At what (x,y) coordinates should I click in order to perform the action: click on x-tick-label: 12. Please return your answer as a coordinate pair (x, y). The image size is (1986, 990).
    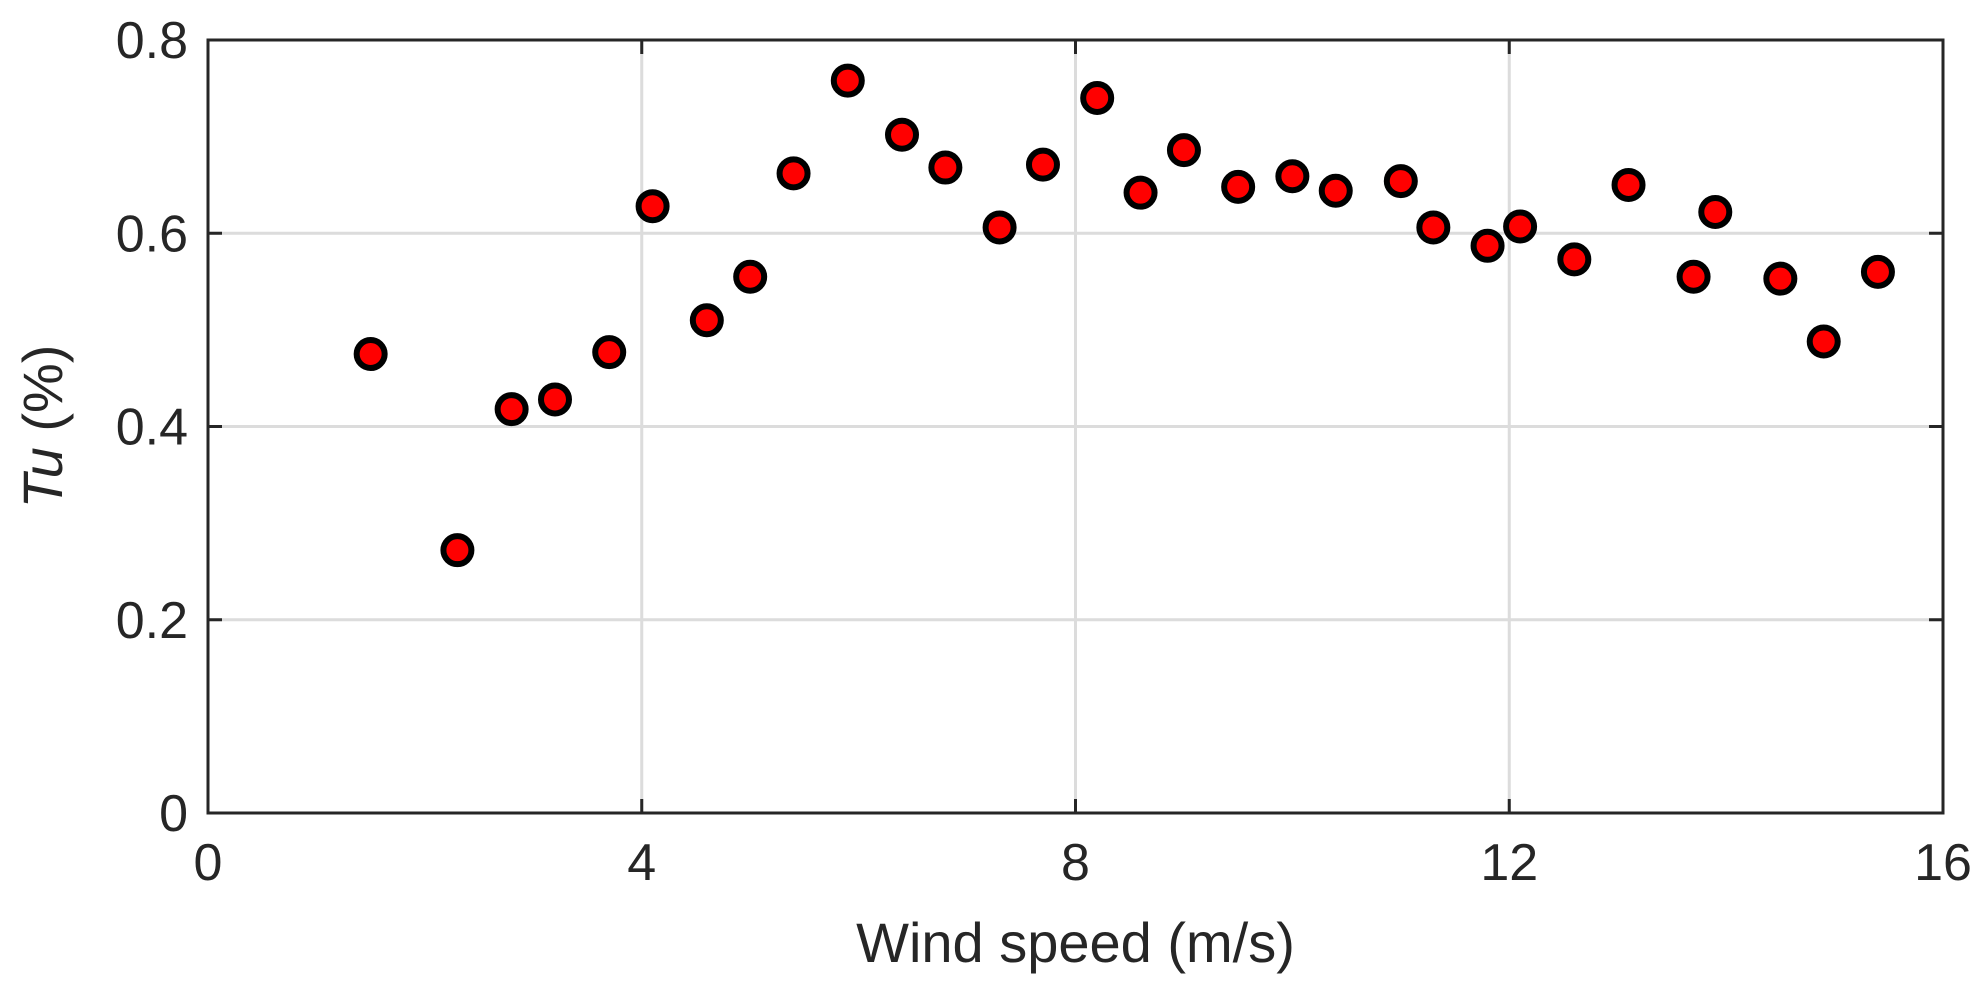
    Looking at the image, I should click on (1509, 863).